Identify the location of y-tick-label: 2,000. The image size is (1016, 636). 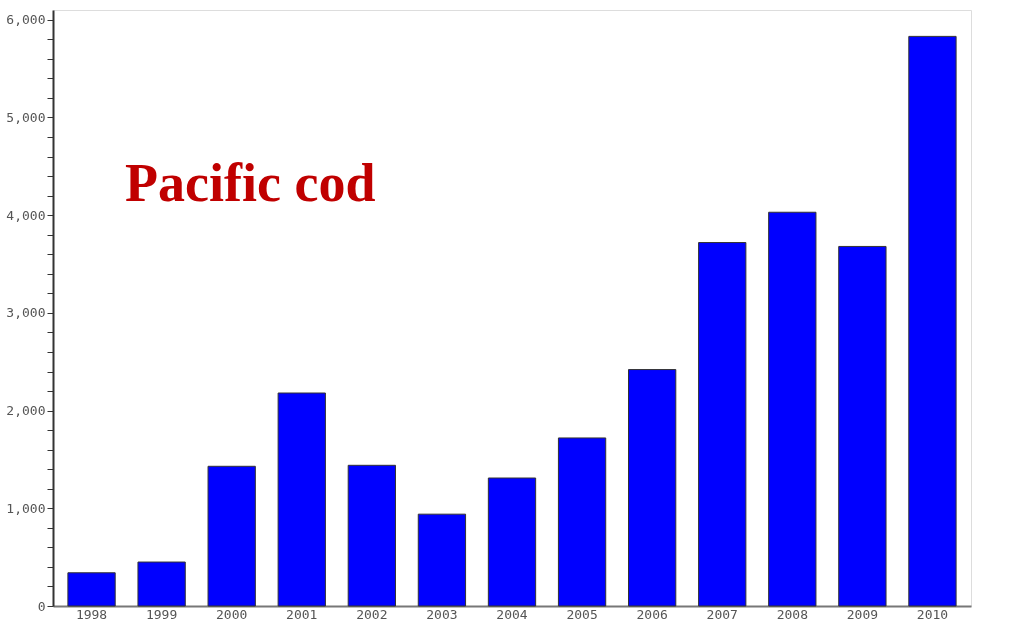
(26, 411).